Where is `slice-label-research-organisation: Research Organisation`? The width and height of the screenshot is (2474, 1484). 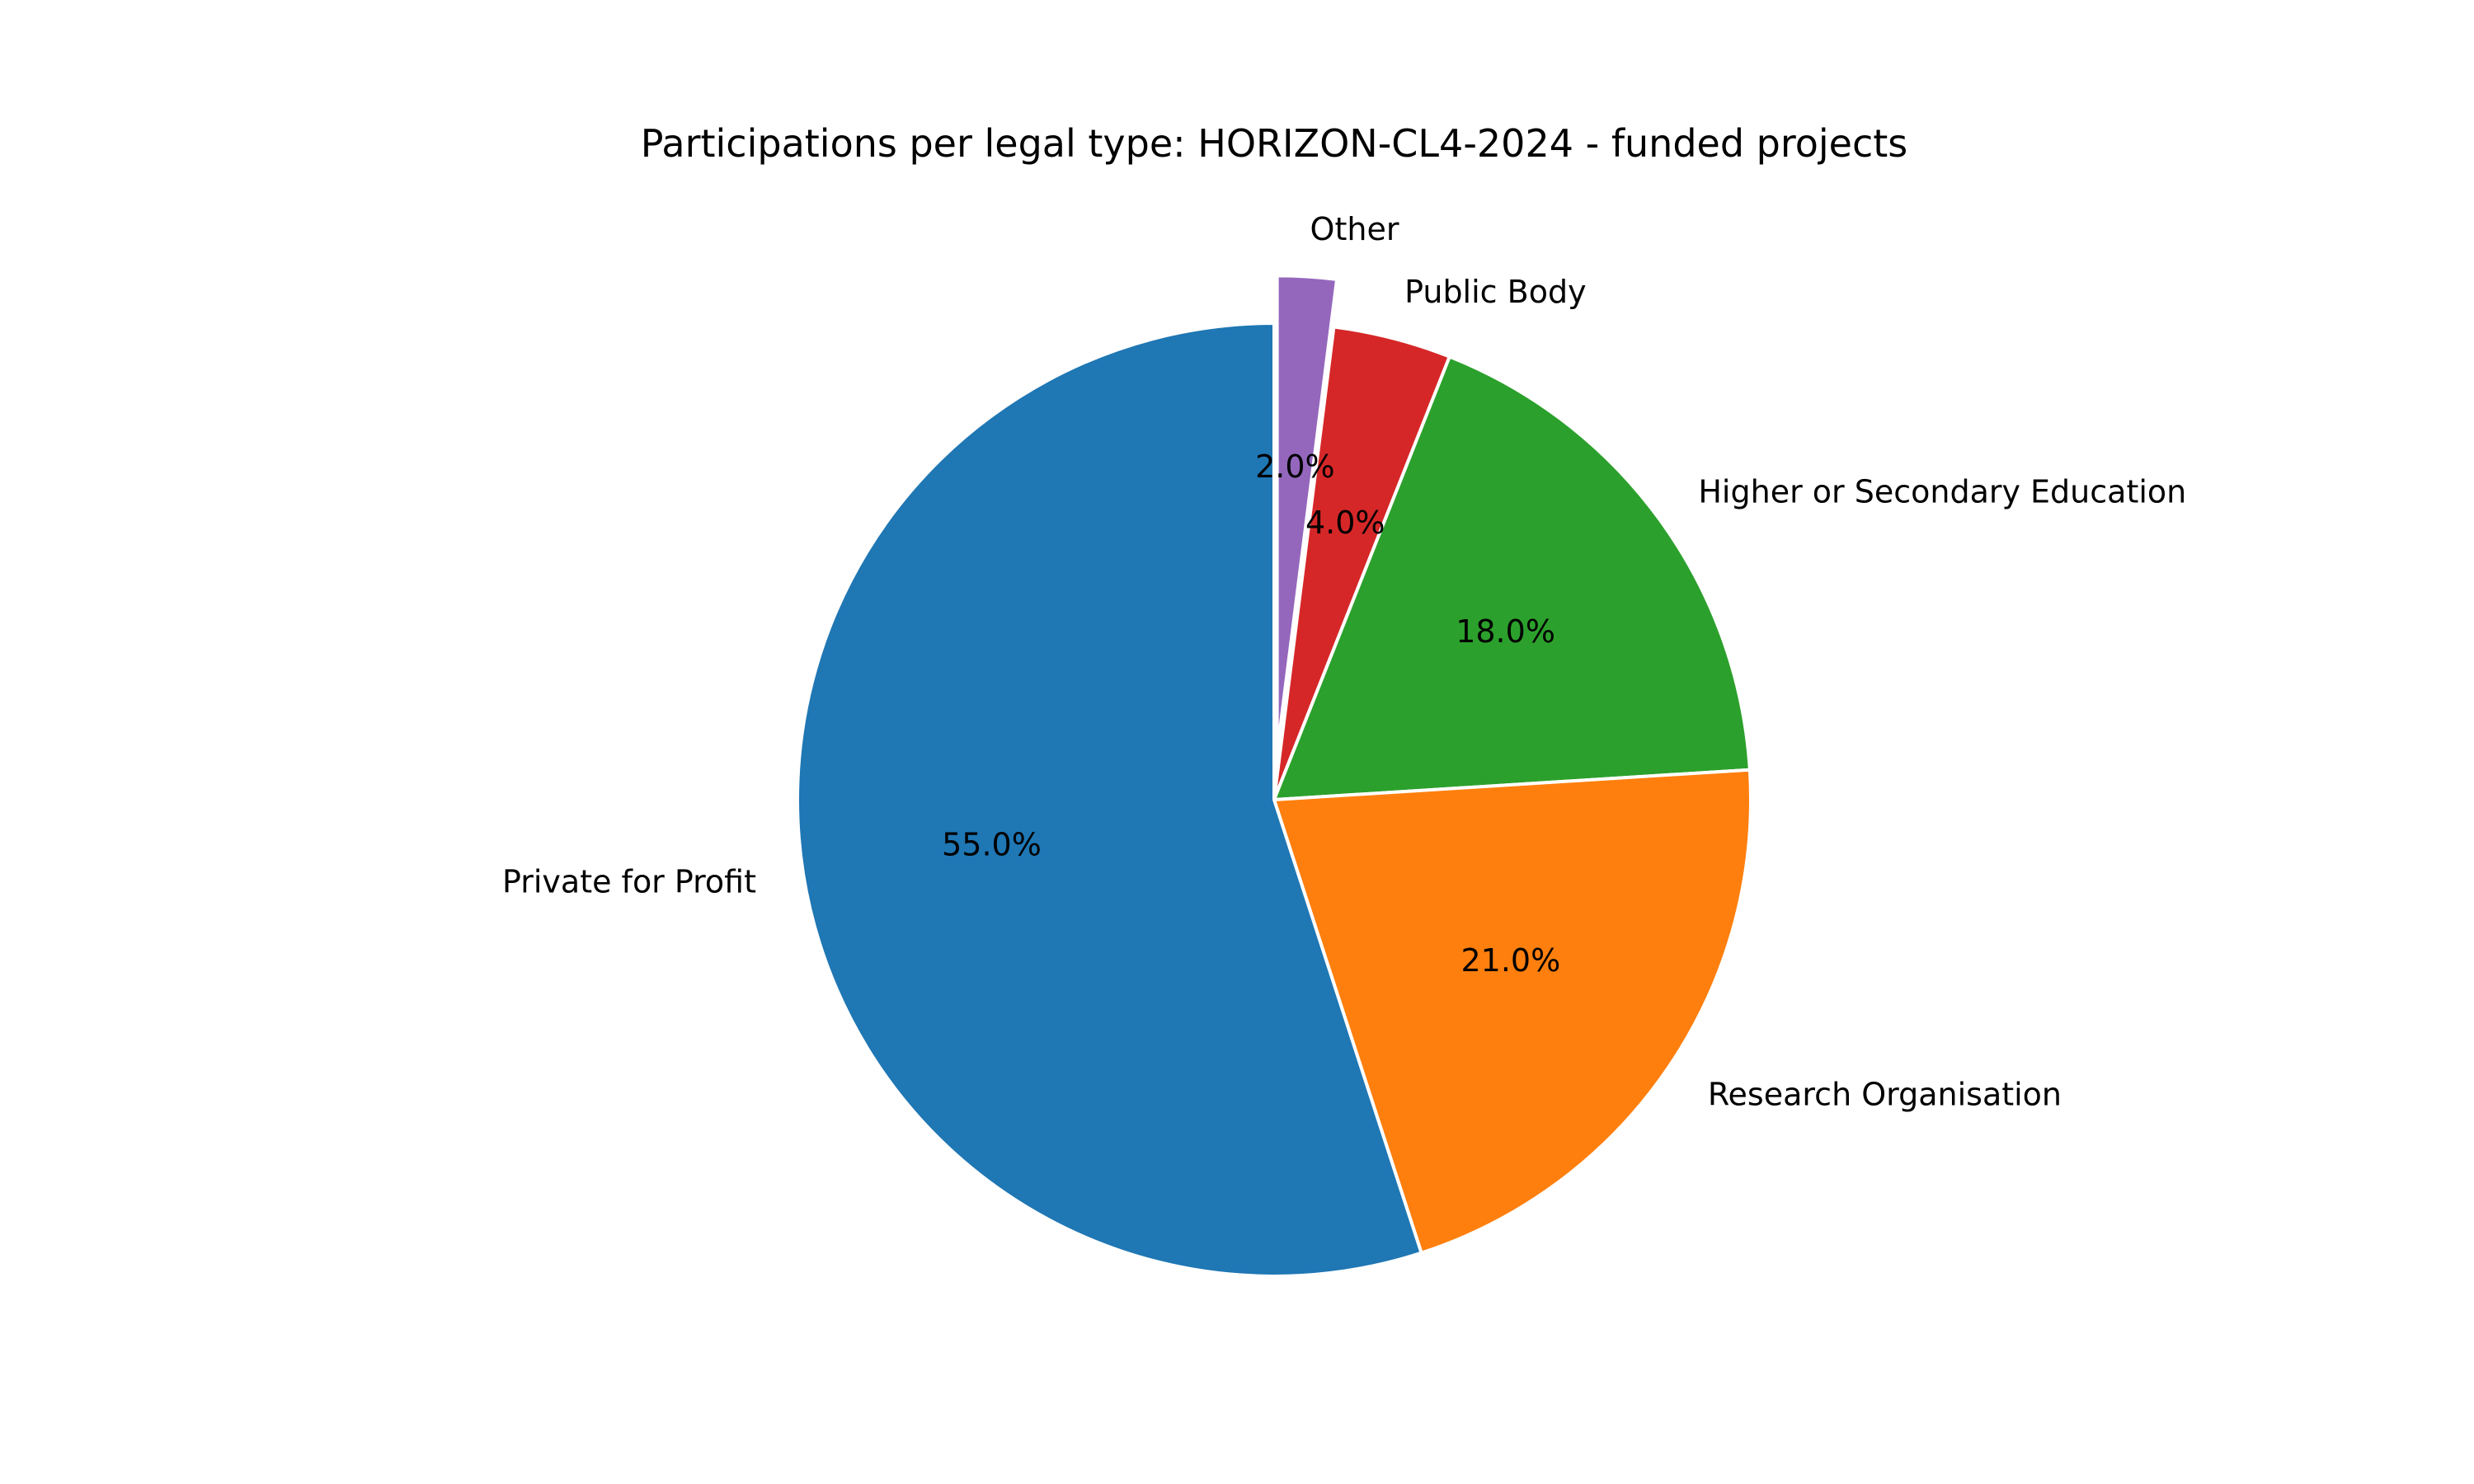 slice-label-research-organisation: Research Organisation is located at coordinates (1885, 1094).